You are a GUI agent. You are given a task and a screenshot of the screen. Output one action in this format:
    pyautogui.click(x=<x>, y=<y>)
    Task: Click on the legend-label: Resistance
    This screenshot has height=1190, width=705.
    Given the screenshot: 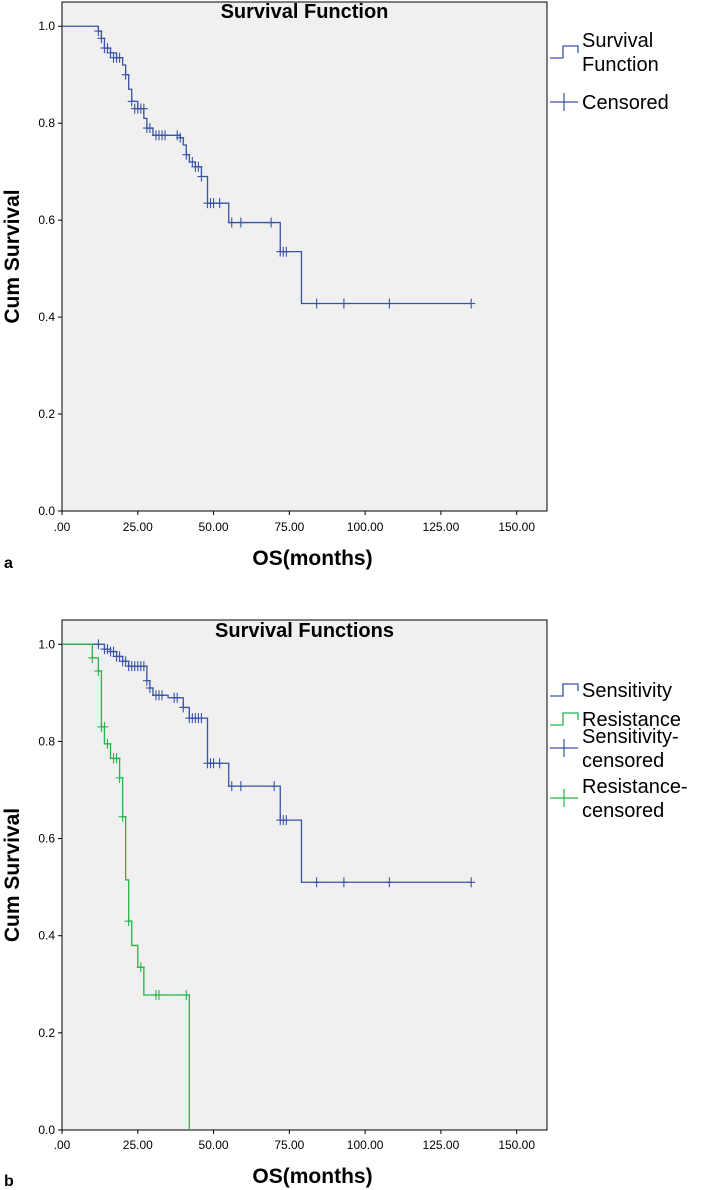 What is the action you would take?
    pyautogui.click(x=631, y=720)
    